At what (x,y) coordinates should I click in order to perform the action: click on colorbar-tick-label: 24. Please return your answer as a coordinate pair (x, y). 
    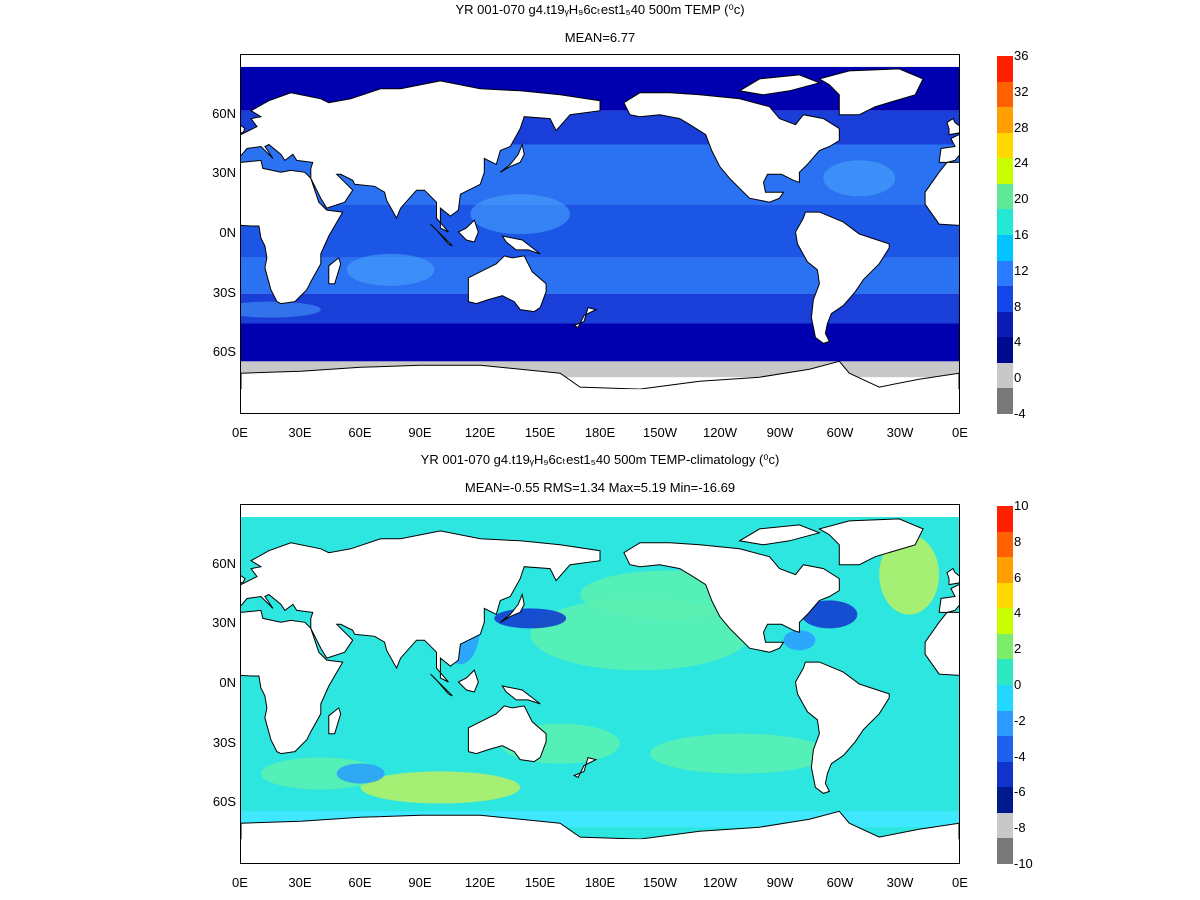
    Looking at the image, I should click on (1021, 163).